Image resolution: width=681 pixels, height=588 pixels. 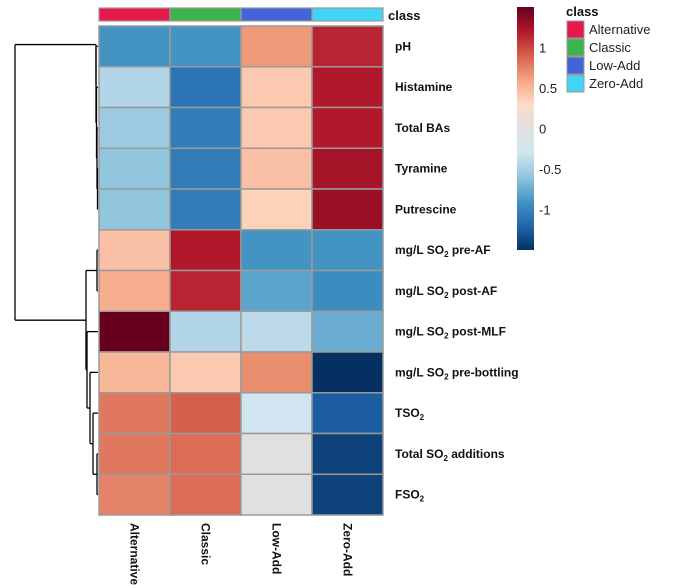 What do you see at coordinates (542, 48) in the screenshot?
I see `colorbar-tick-label: 1` at bounding box center [542, 48].